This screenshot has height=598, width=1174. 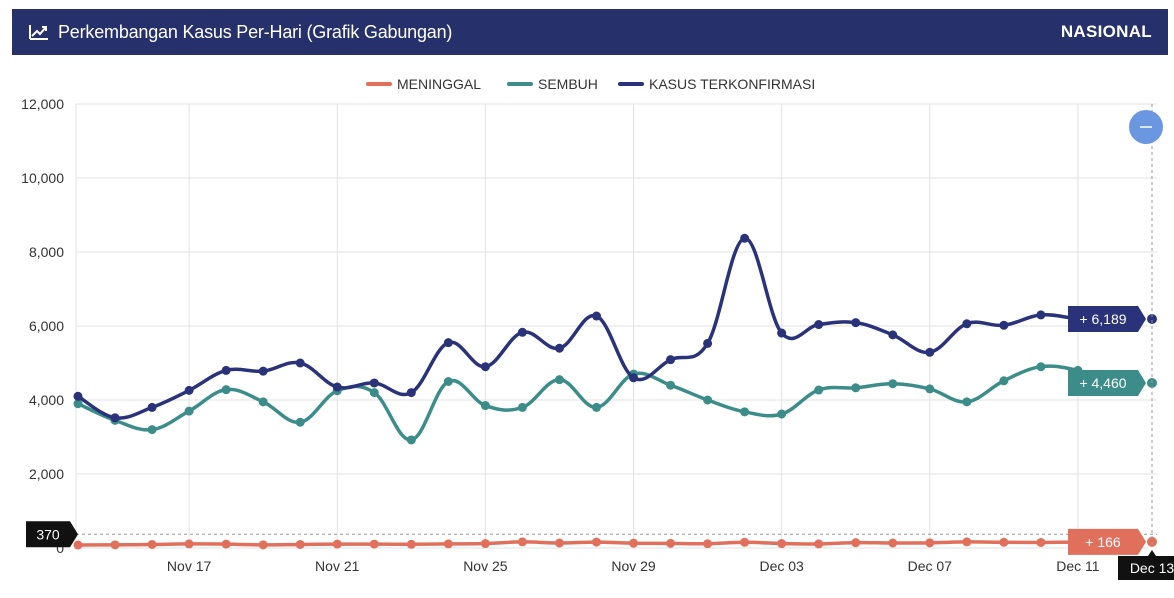 What do you see at coordinates (42, 178) in the screenshot?
I see `y-tick-label: 10,000` at bounding box center [42, 178].